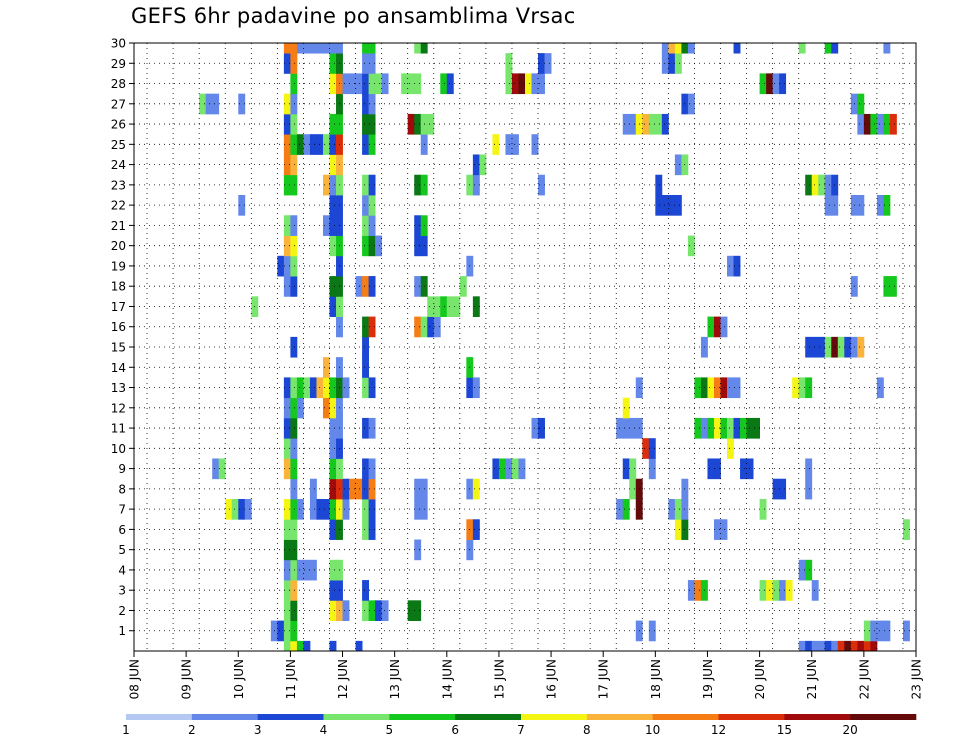 The image size is (960, 742). What do you see at coordinates (118, 165) in the screenshot?
I see `y-tick-label: 24` at bounding box center [118, 165].